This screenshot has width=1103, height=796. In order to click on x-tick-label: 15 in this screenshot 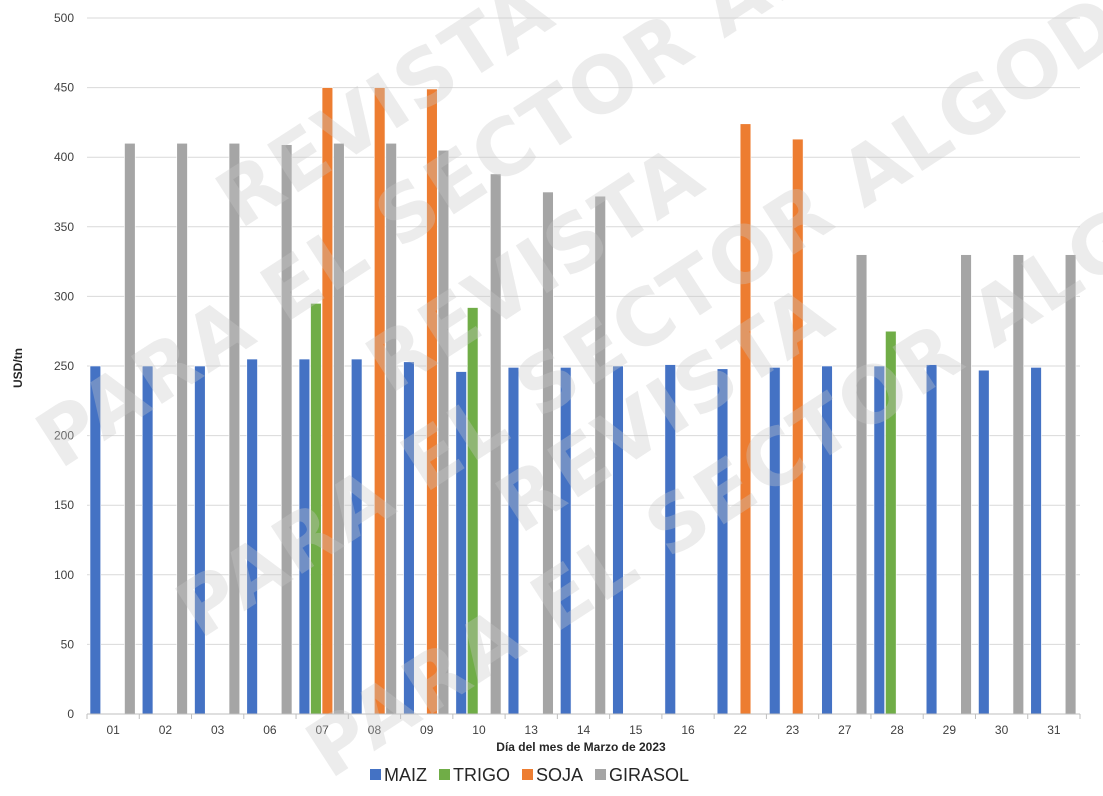, I will do `click(636, 730)`.